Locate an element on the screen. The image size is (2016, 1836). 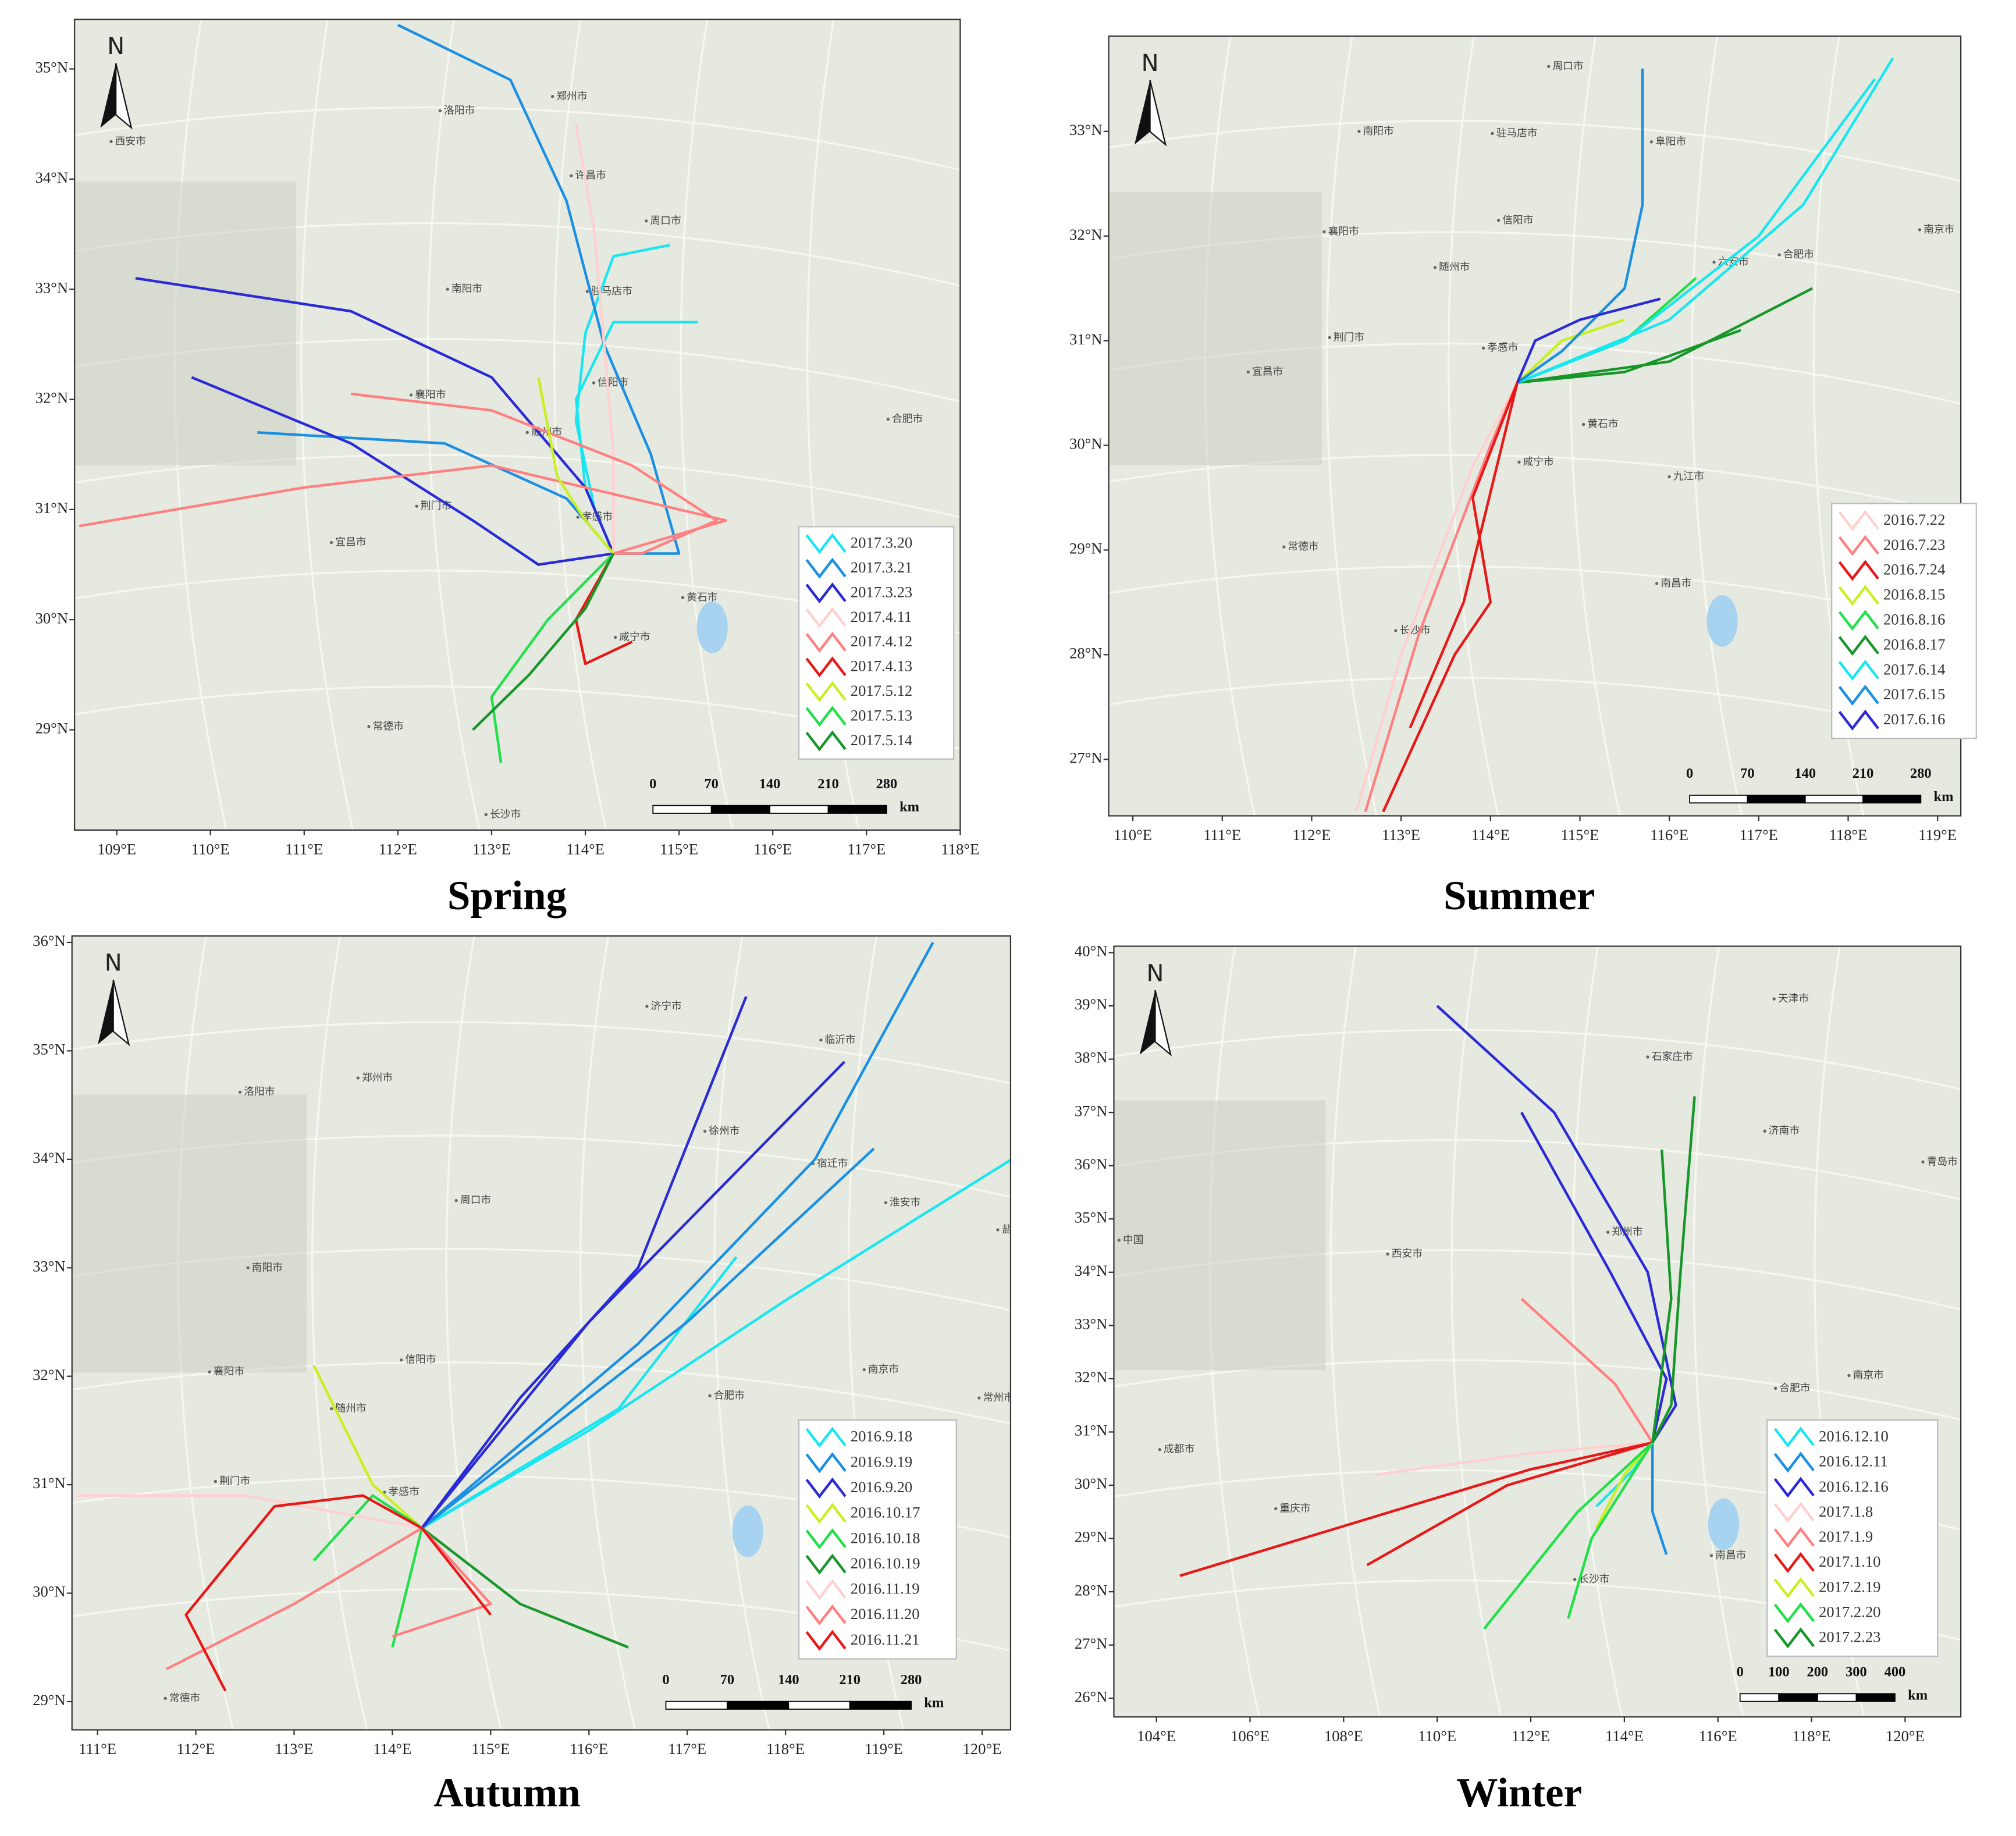
y-tick-label: 27°N is located at coordinates (1085, 757).